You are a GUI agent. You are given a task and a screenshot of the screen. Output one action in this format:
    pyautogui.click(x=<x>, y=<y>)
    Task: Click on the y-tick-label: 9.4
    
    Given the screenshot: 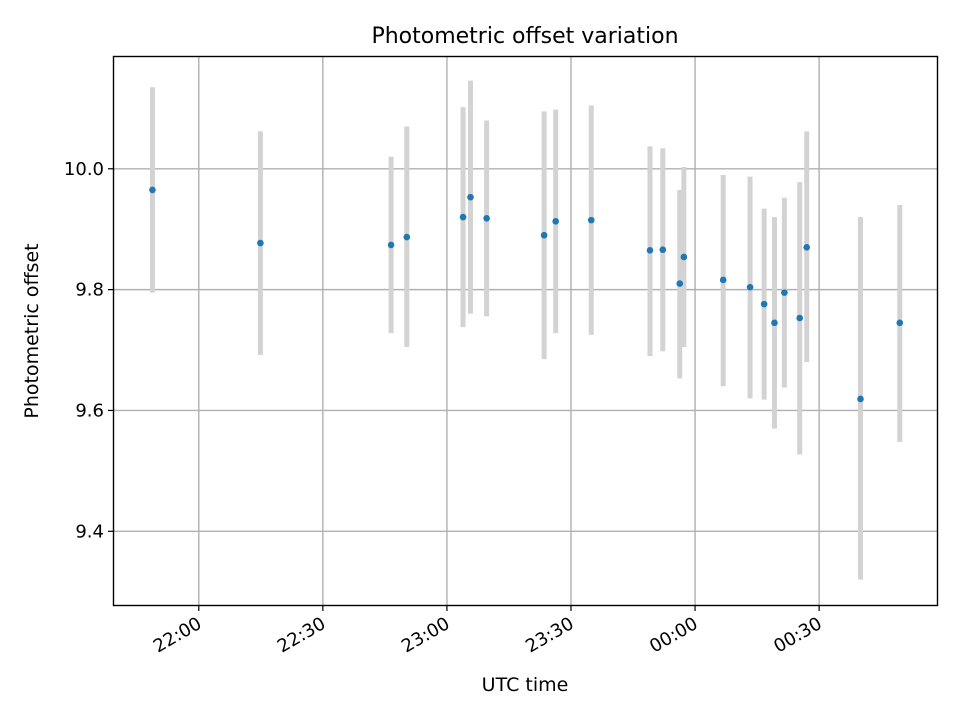 What is the action you would take?
    pyautogui.click(x=89, y=531)
    